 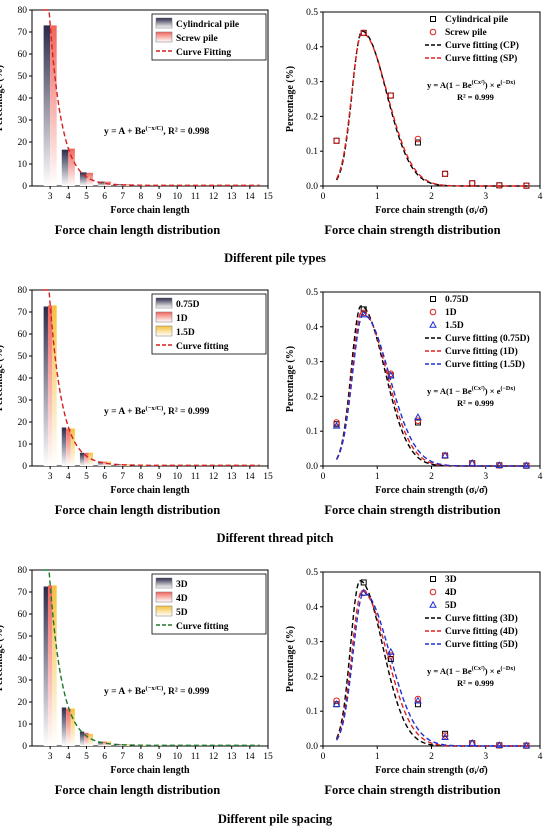 What do you see at coordinates (186, 692) in the screenshot?
I see `equation-part: , R² = 0.999` at bounding box center [186, 692].